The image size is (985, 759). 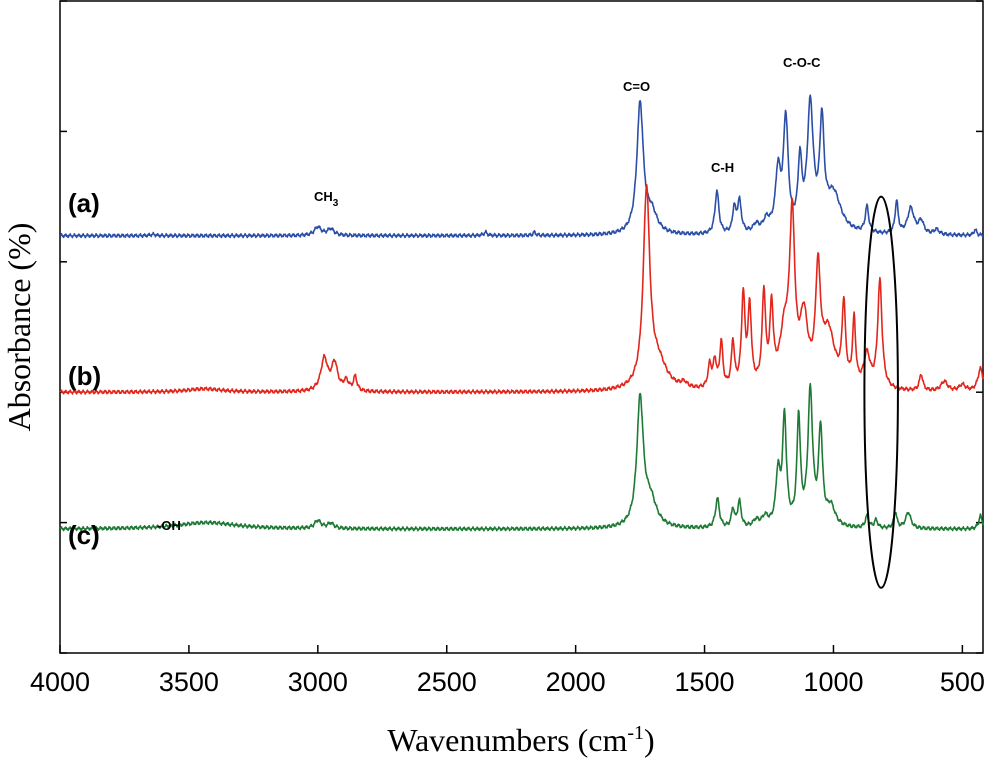 What do you see at coordinates (722, 167) in the screenshot?
I see `peak-label-ch: C-H` at bounding box center [722, 167].